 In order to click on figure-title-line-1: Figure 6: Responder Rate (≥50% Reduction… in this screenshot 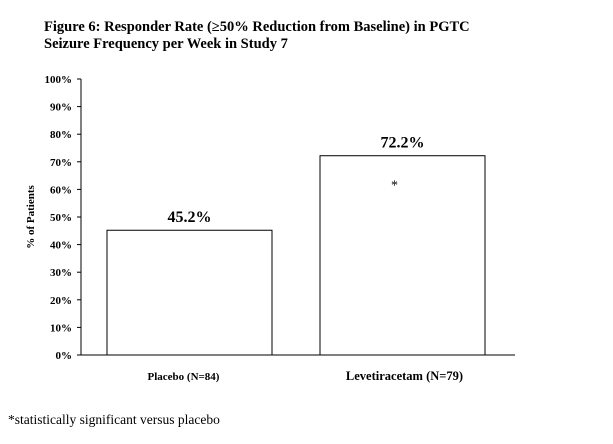, I will do `click(257, 27)`.